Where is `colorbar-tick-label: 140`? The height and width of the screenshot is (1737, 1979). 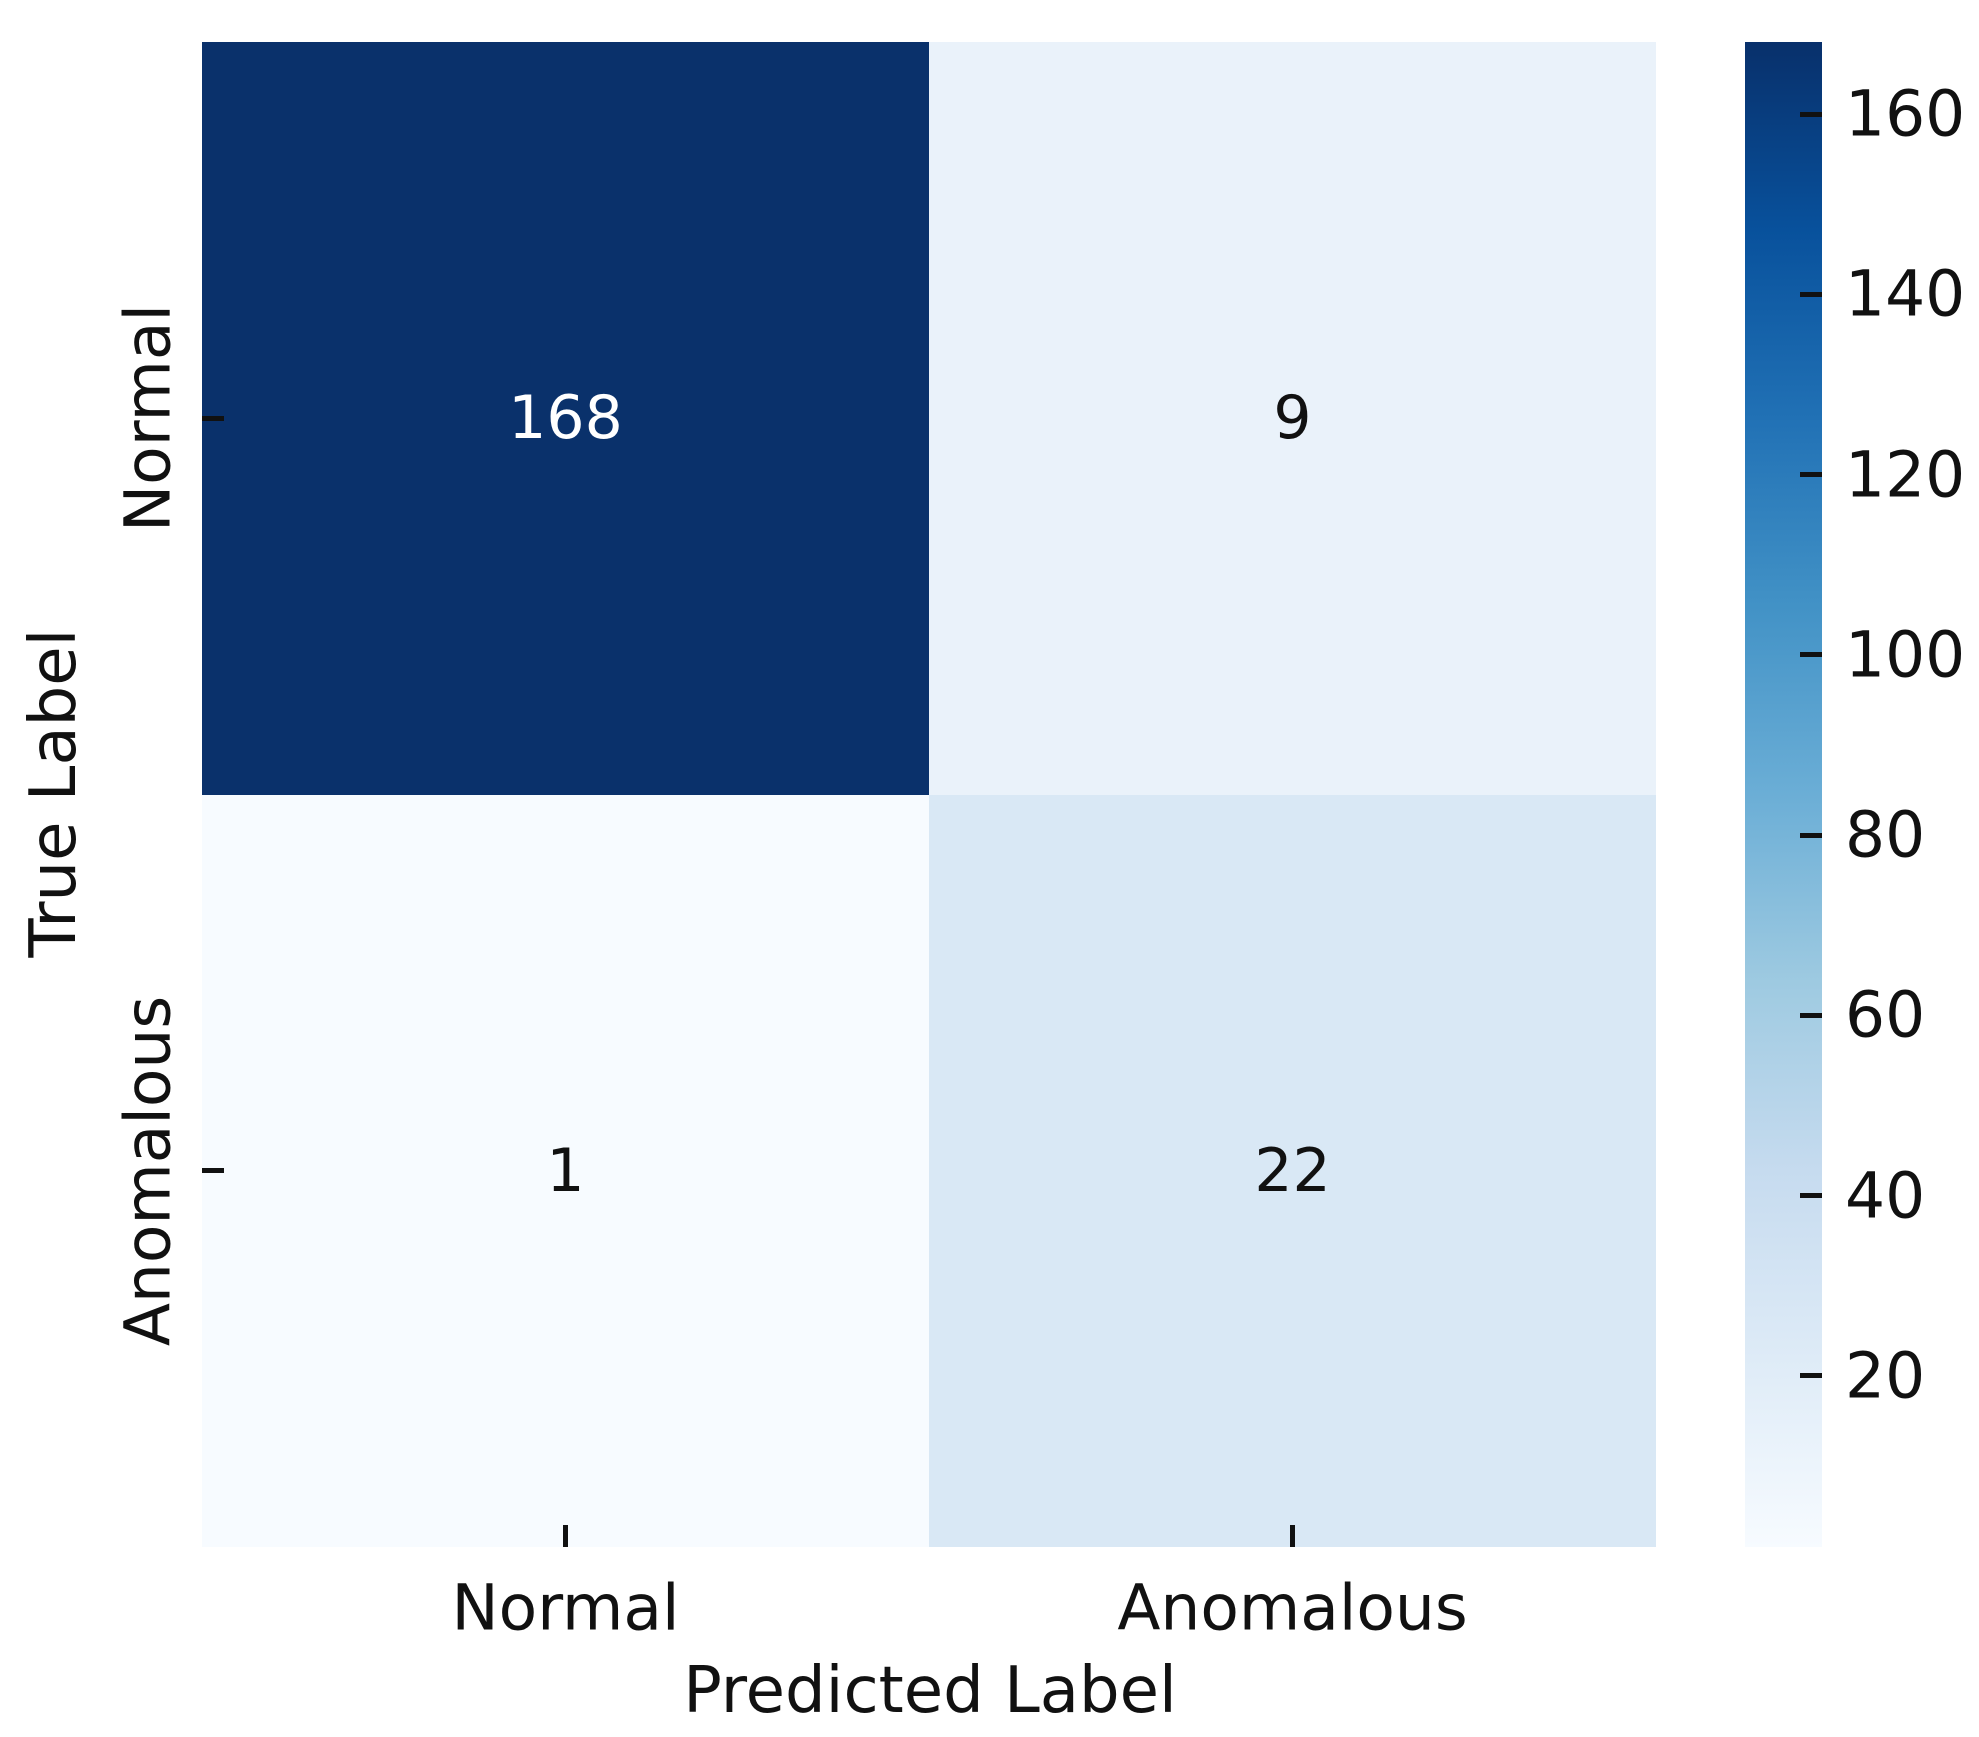
colorbar-tick-label: 140 is located at coordinates (1905, 294).